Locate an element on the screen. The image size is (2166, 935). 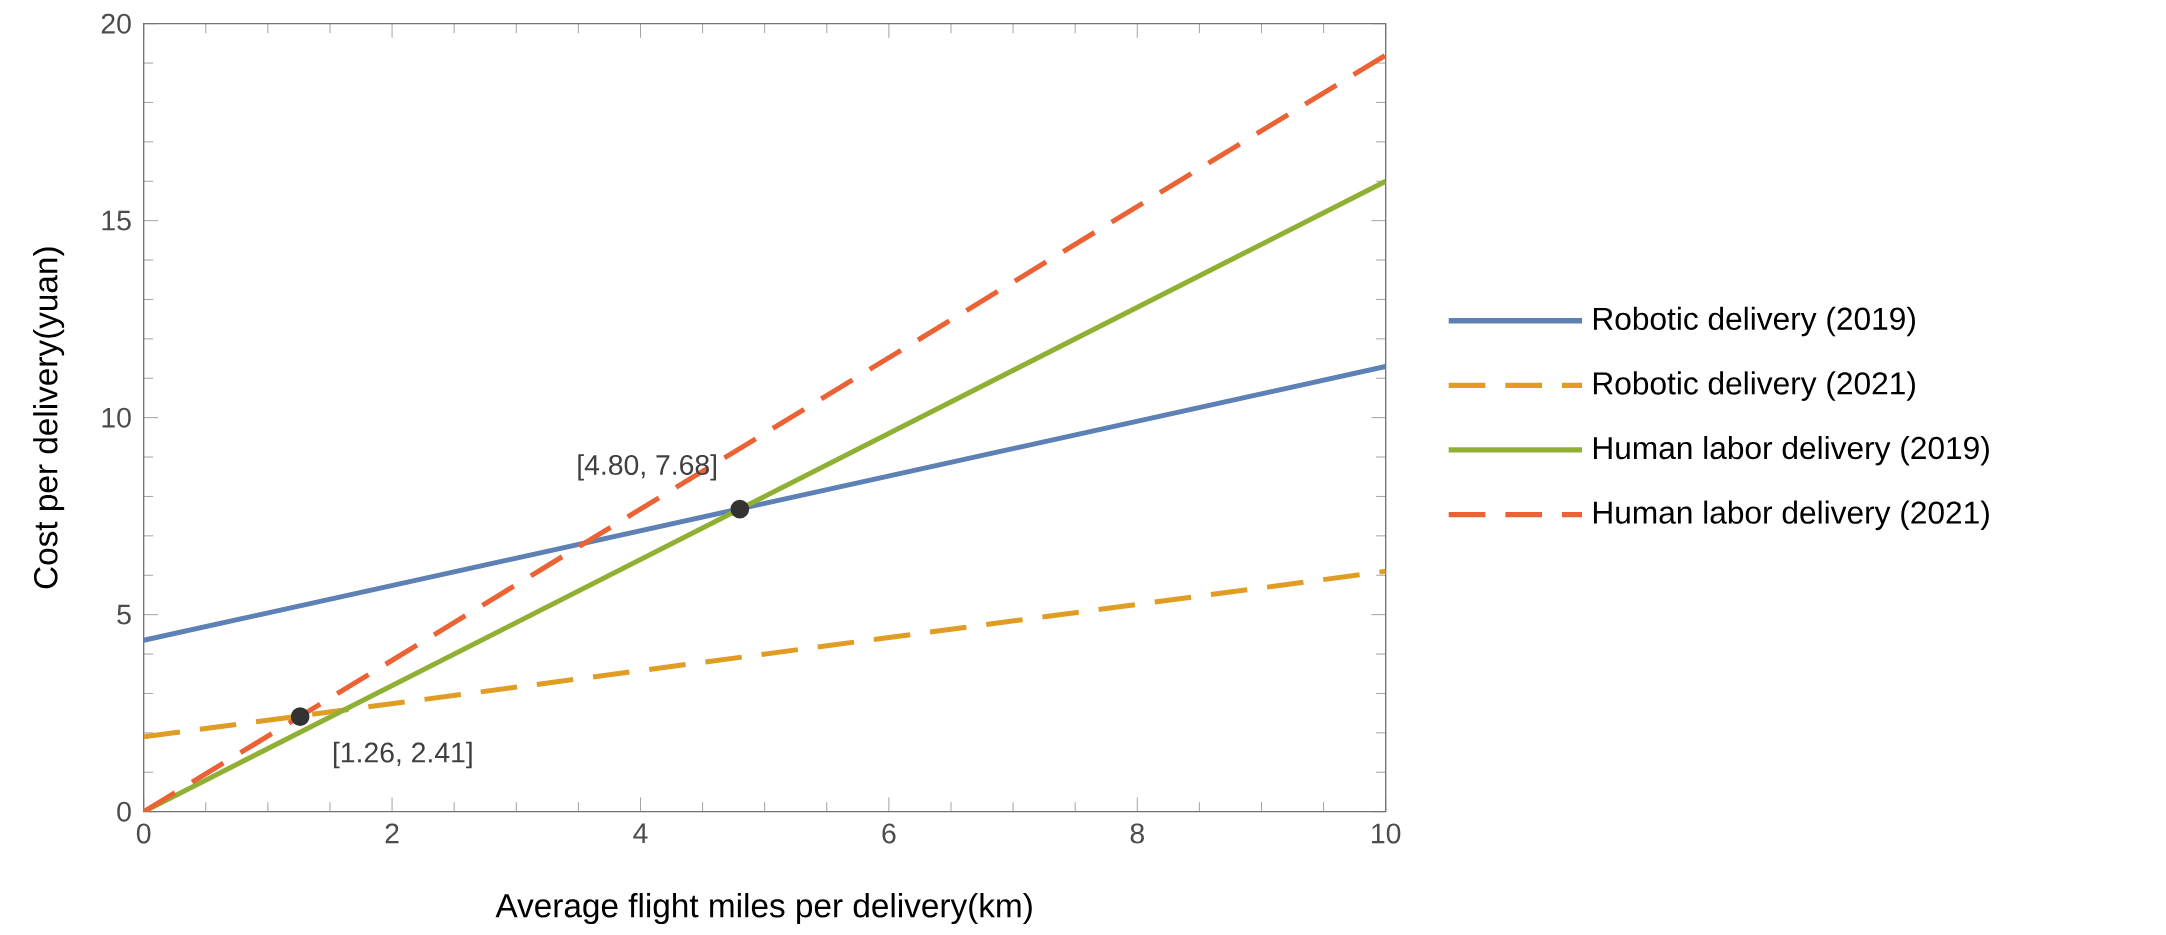
annotation: [4.80, 7.68] is located at coordinates (647, 467).